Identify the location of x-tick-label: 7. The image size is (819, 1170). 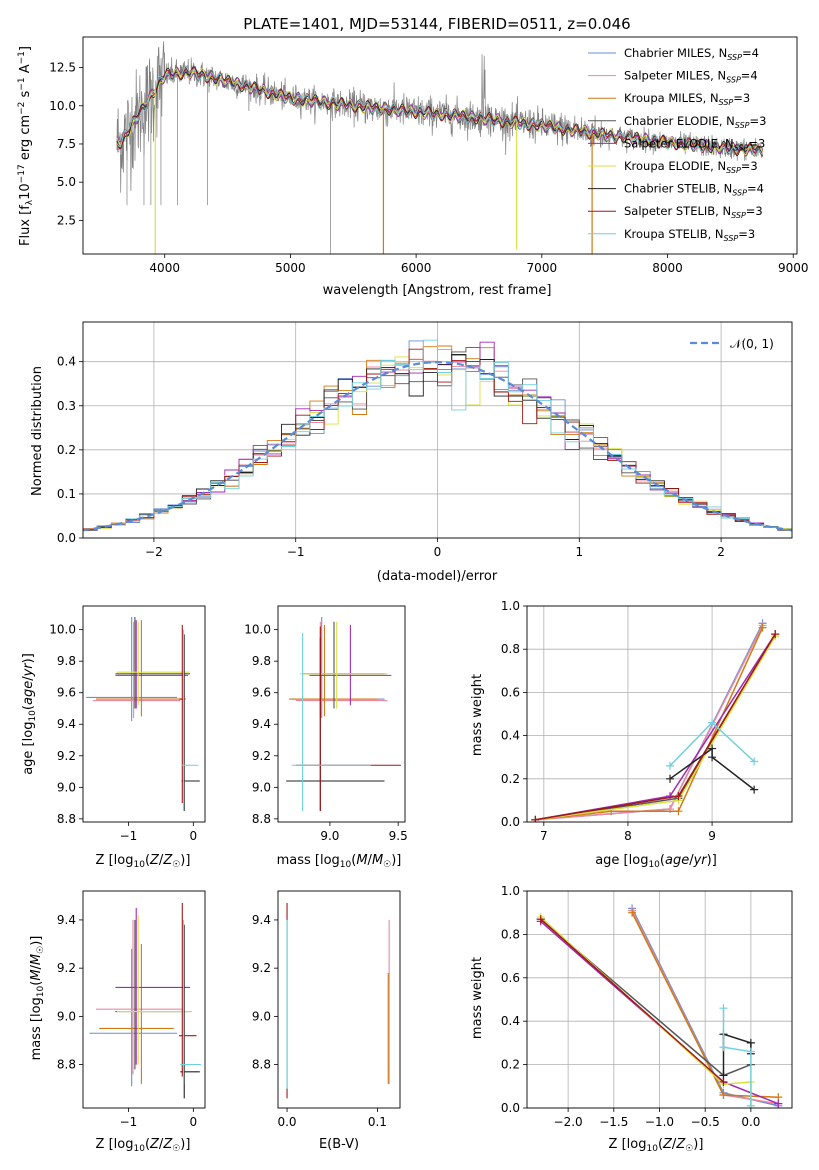
(544, 836).